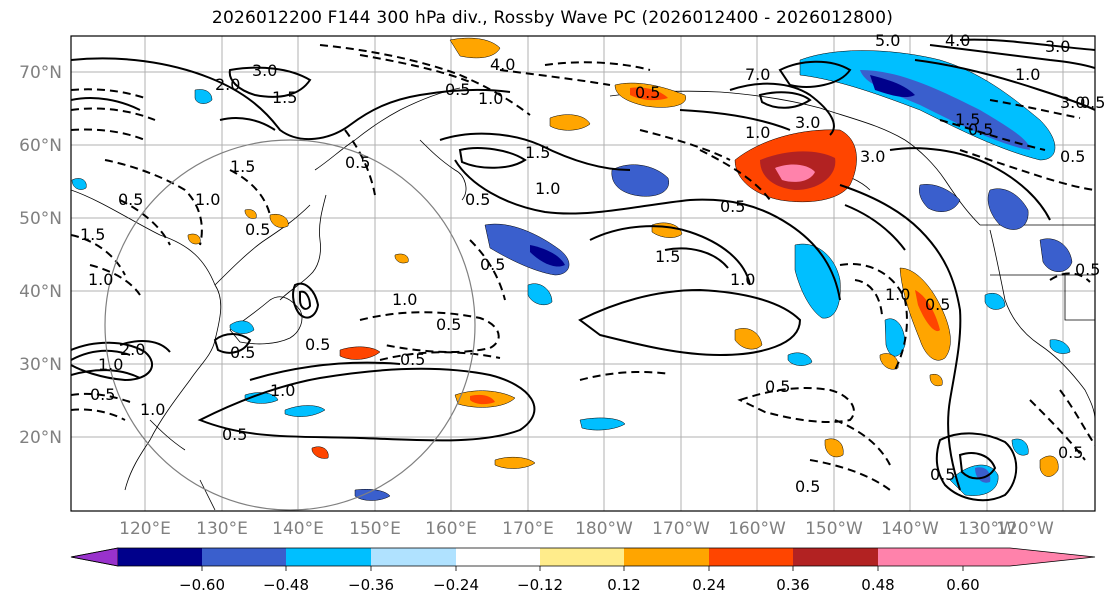 The width and height of the screenshot is (1105, 604). I want to click on colorbar-tick-label: −0.36, so click(371, 585).